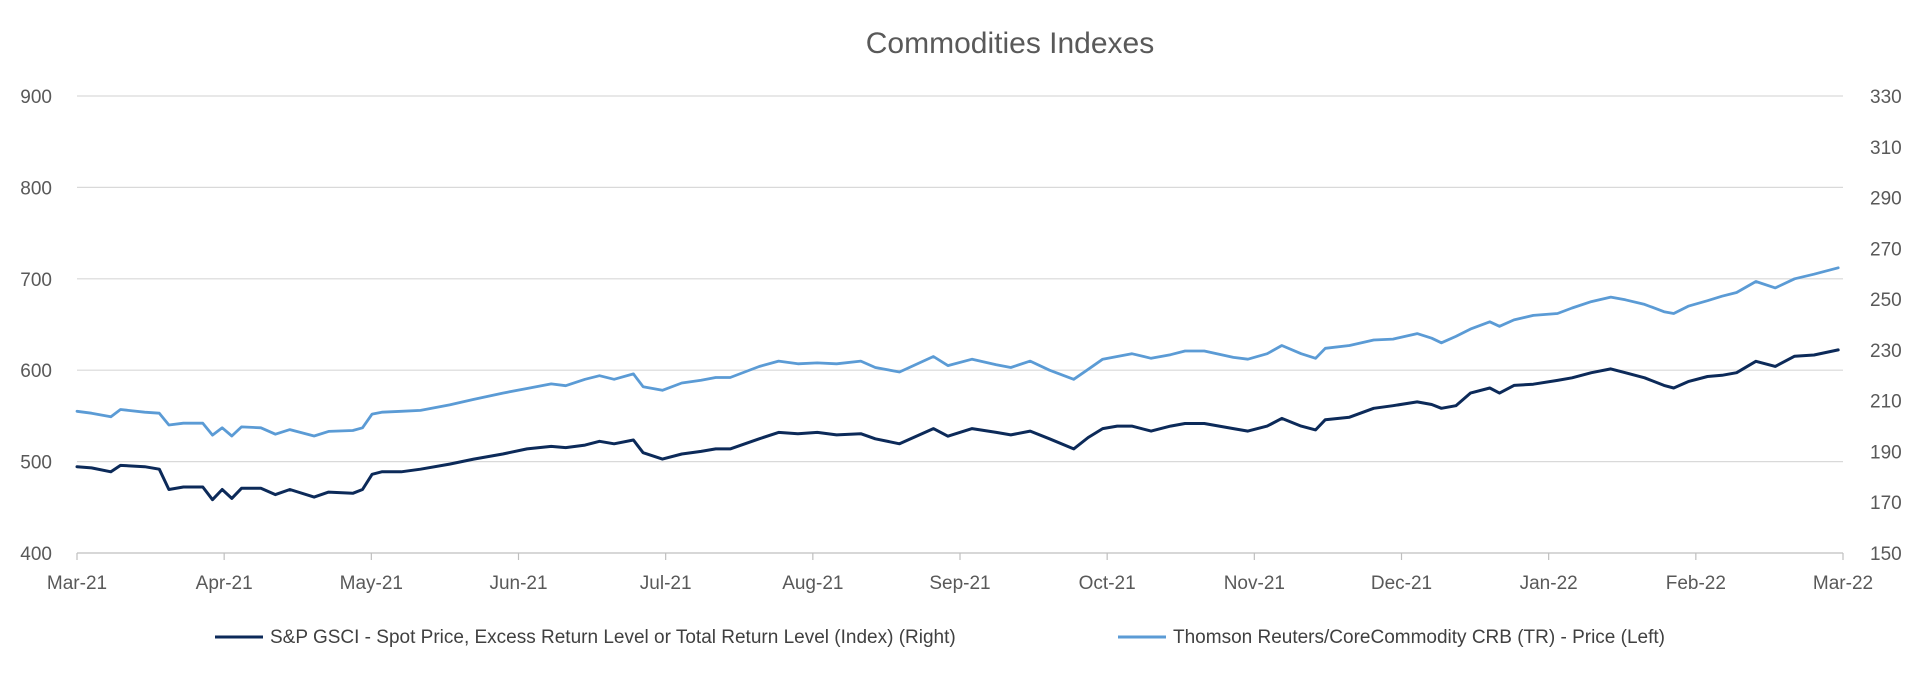 Image resolution: width=1920 pixels, height=673 pixels. I want to click on left-axis-ticks: 400 500 600 700 800 900, so click(36, 326).